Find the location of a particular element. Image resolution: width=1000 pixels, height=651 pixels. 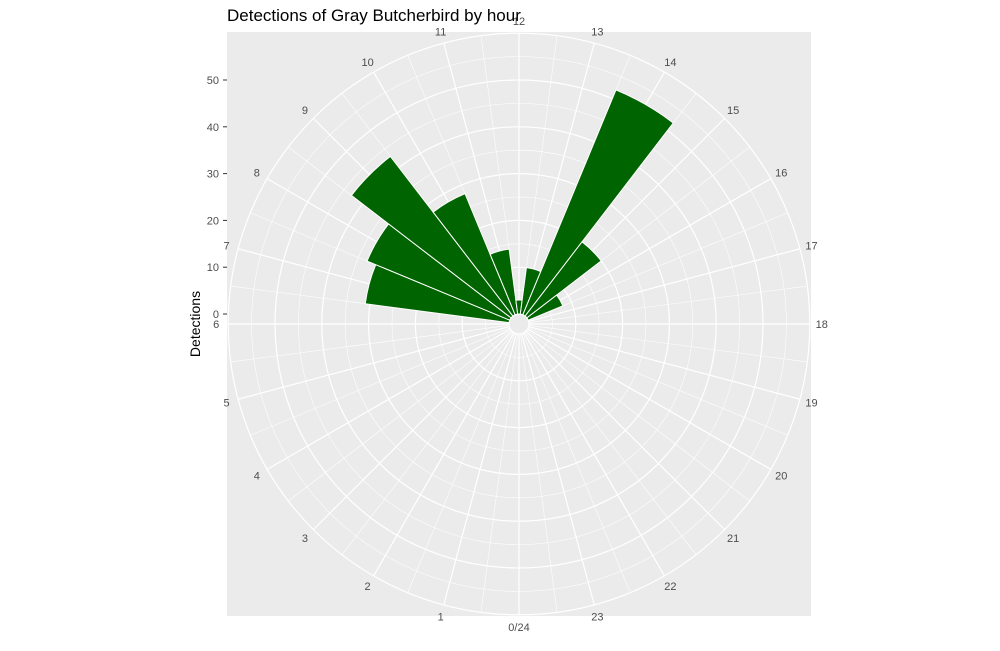

hour-label-13: 13 is located at coordinates (597, 33).